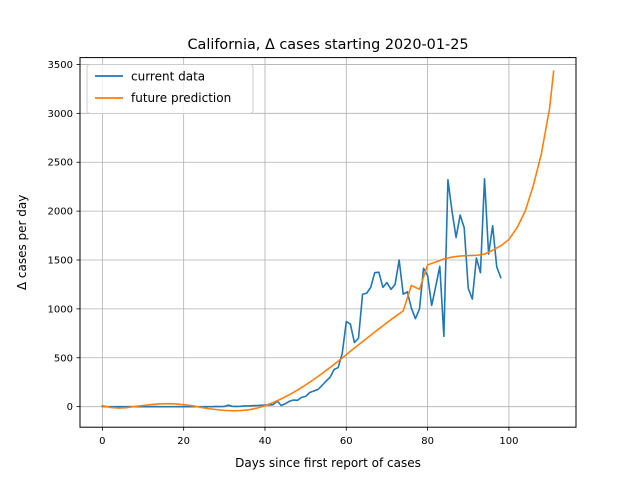 This screenshot has height=480, width=640. What do you see at coordinates (60, 65) in the screenshot?
I see `y-tick-label: 3500` at bounding box center [60, 65].